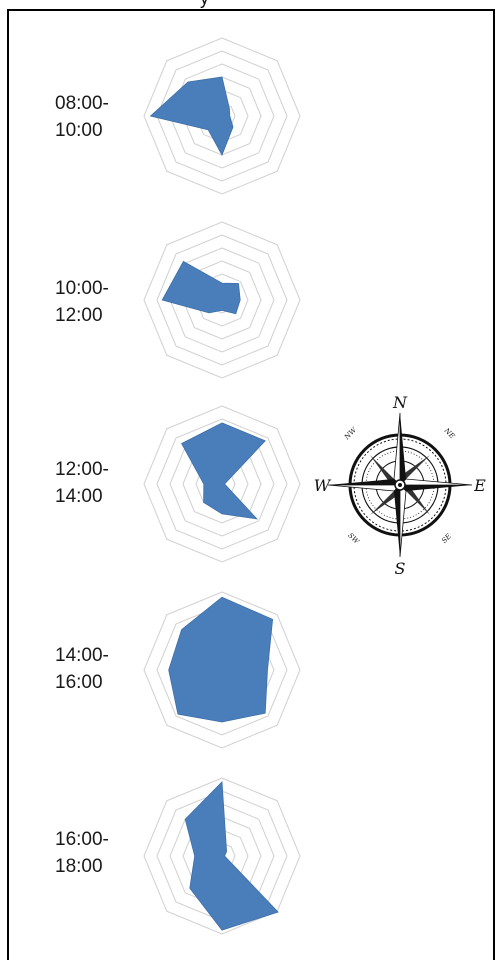  What do you see at coordinates (479, 485) in the screenshot?
I see `compass-label-e: E` at bounding box center [479, 485].